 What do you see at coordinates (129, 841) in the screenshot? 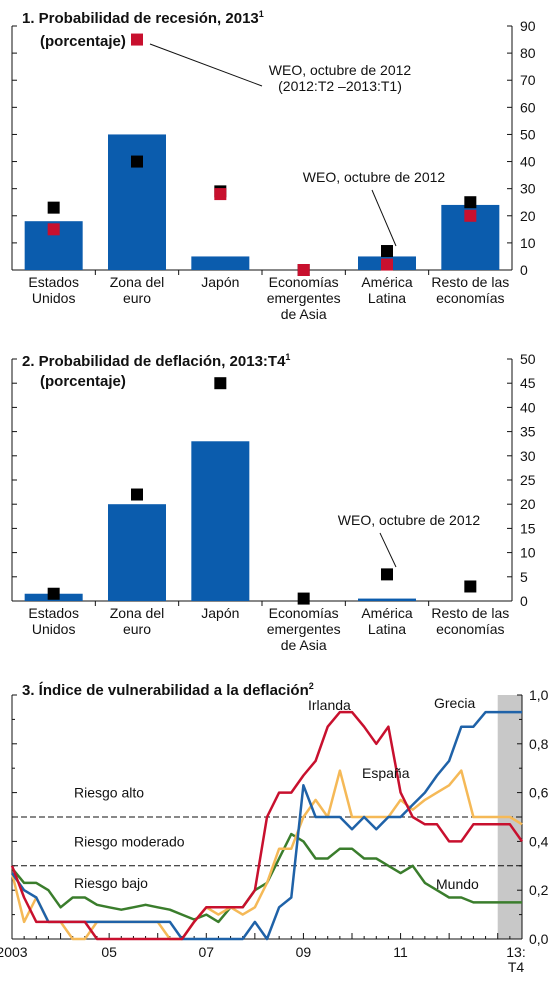
I see `risk-zone-label: Riesgo moderado` at bounding box center [129, 841].